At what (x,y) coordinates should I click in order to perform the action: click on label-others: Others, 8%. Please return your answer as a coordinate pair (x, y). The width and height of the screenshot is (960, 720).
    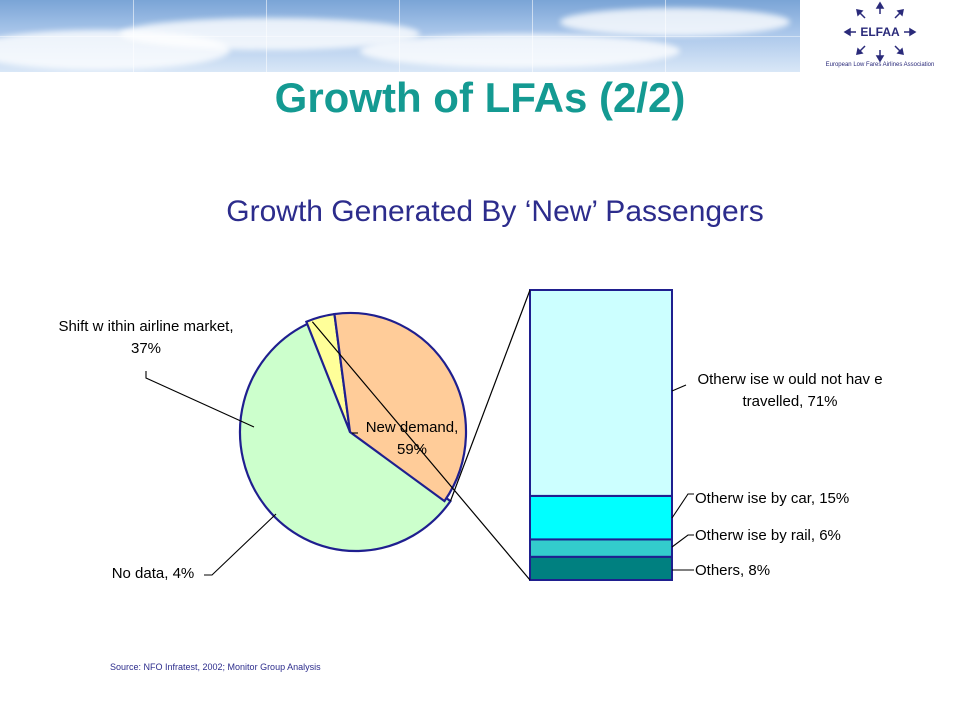
    Looking at the image, I should click on (732, 570).